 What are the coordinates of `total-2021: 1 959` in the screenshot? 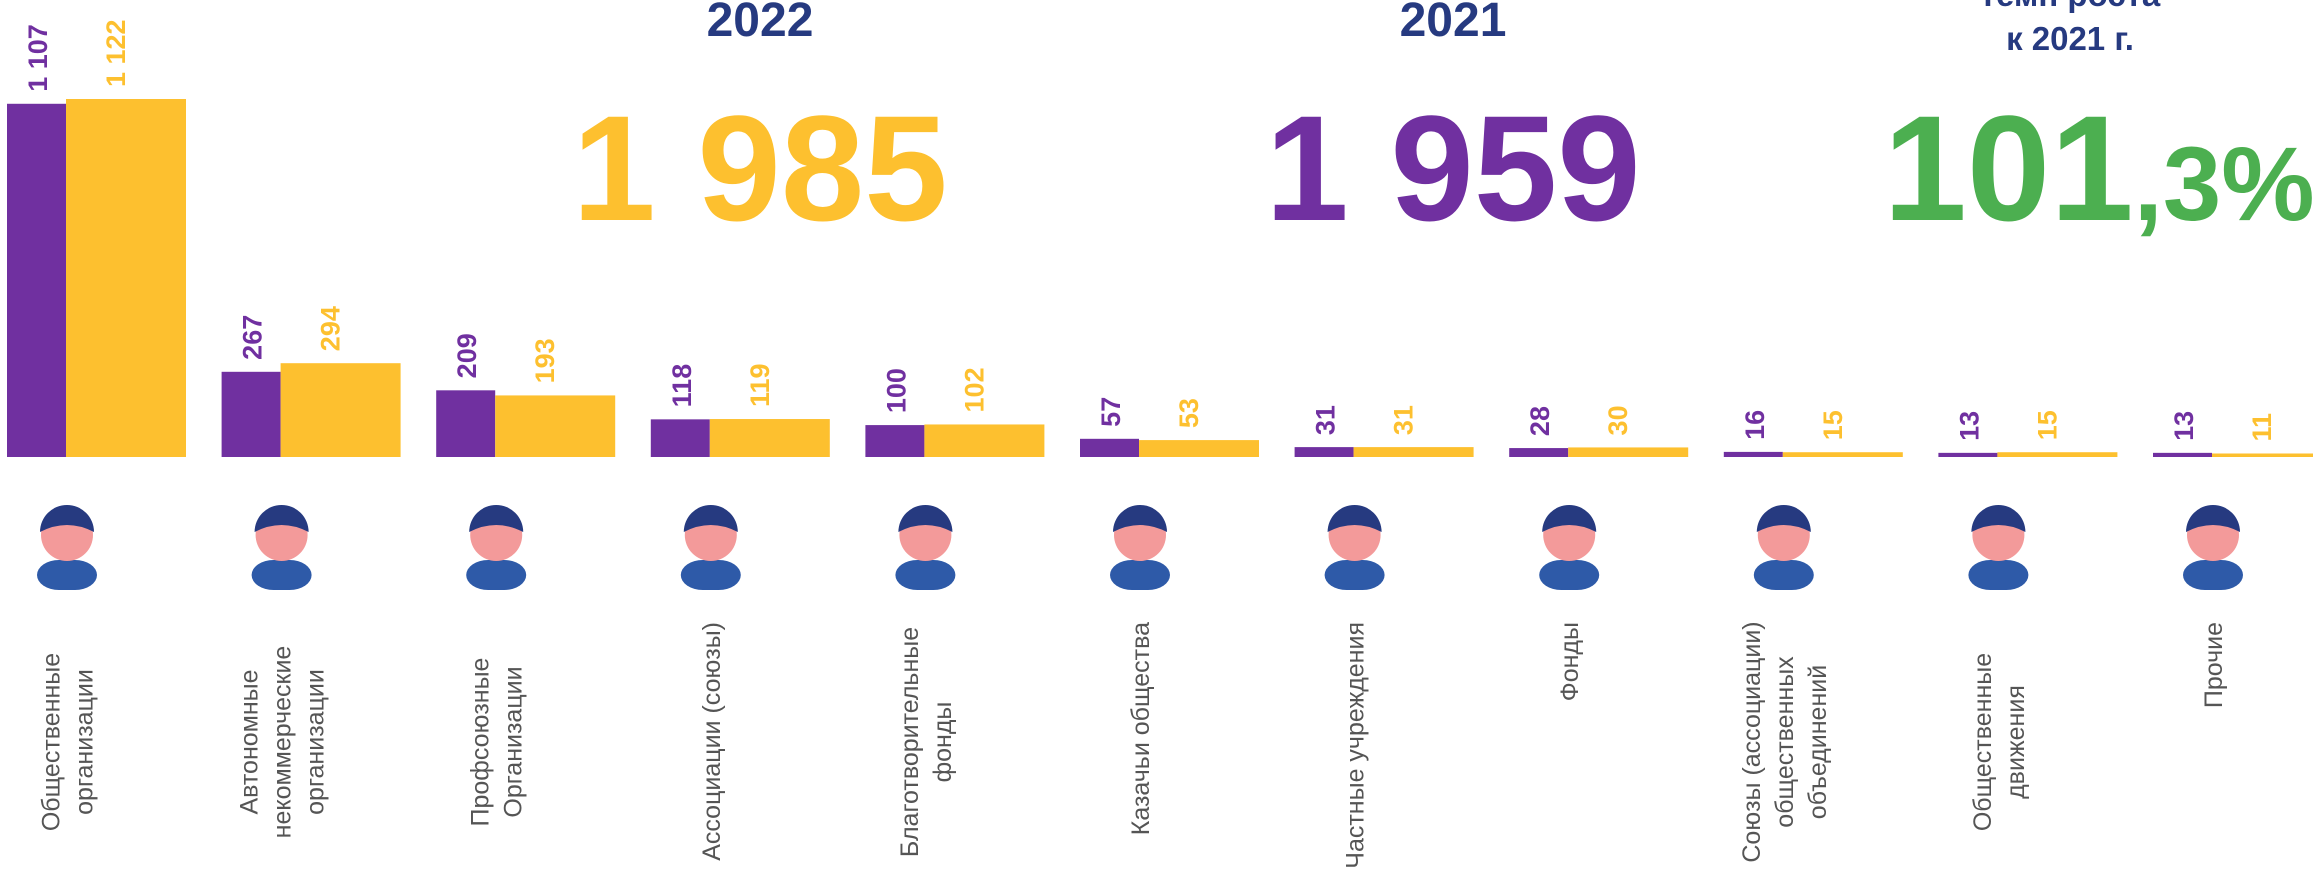 It's located at (1452, 168).